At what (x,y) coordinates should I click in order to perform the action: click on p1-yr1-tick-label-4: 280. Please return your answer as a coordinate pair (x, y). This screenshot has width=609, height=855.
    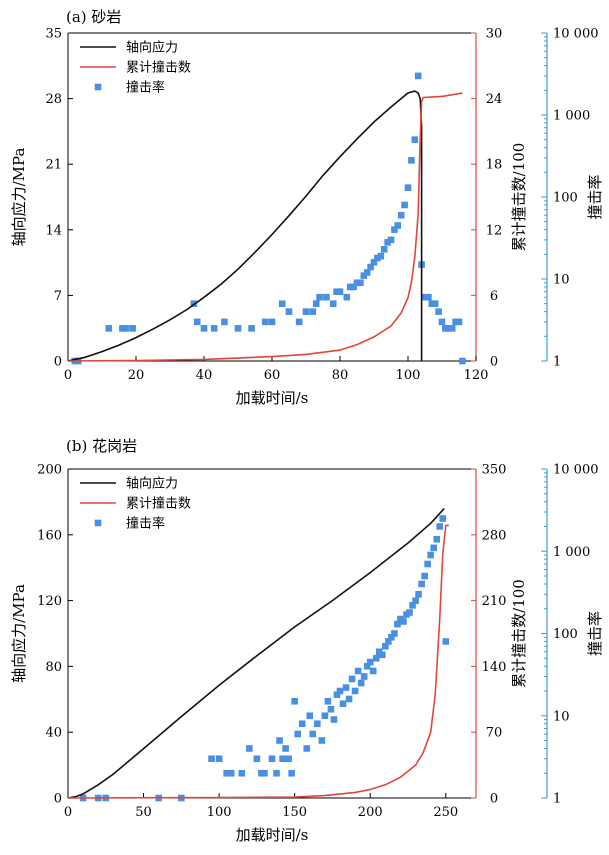
    Looking at the image, I should click on (494, 535).